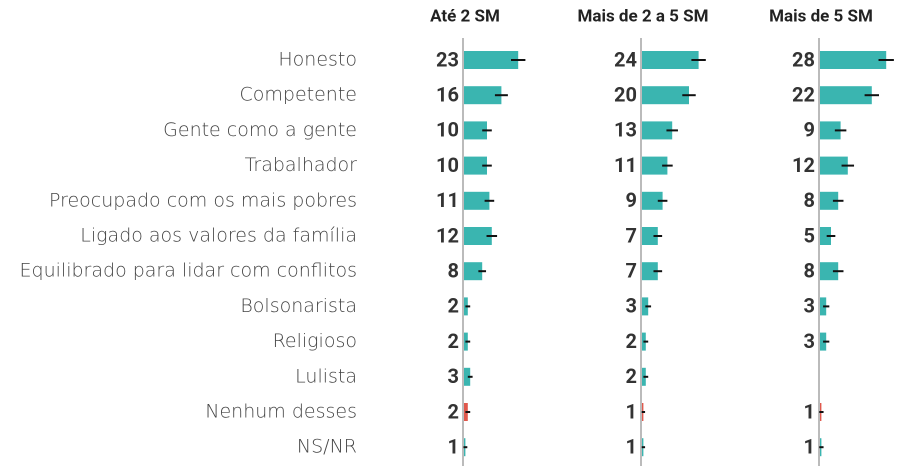 This screenshot has width=902, height=466. What do you see at coordinates (625, 94) in the screenshot?
I see `value-label: 20` at bounding box center [625, 94].